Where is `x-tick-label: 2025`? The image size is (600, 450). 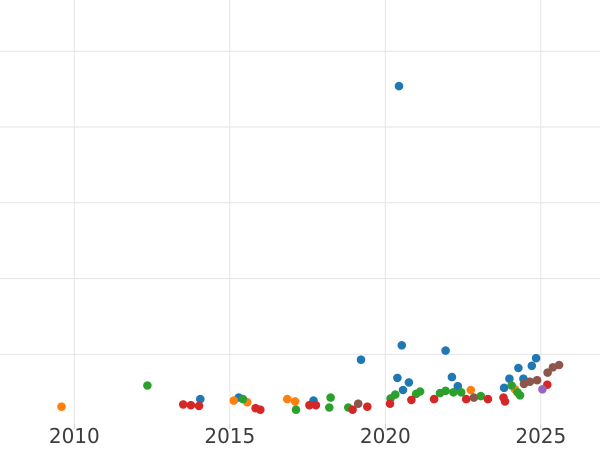
x-tick-label: 2025 is located at coordinates (540, 436).